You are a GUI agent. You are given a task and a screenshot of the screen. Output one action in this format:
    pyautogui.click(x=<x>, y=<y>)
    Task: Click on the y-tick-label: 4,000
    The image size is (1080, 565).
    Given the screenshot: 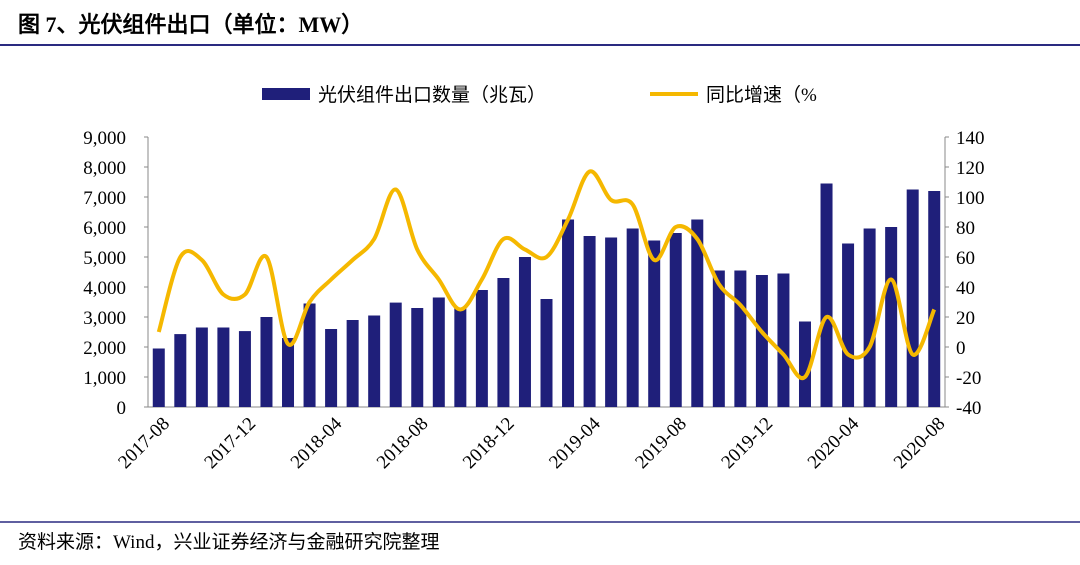 What is the action you would take?
    pyautogui.click(x=104, y=288)
    